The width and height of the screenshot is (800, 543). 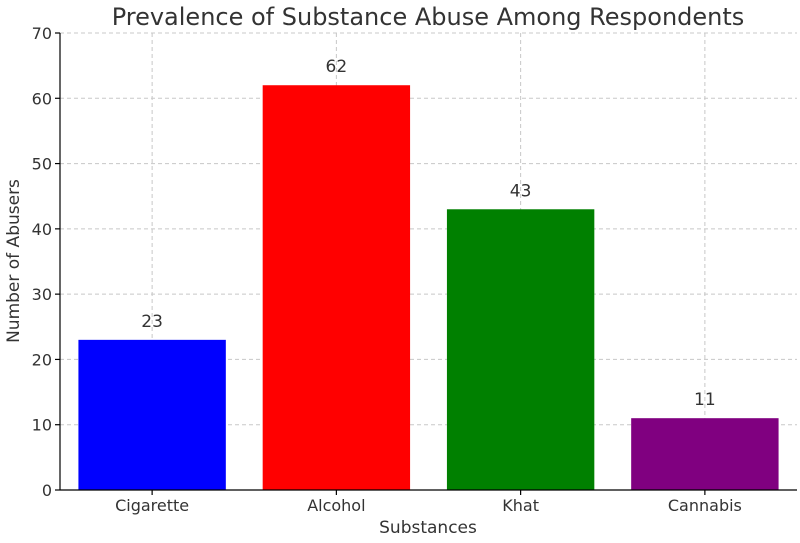 What do you see at coordinates (152, 322) in the screenshot?
I see `data-label: 23` at bounding box center [152, 322].